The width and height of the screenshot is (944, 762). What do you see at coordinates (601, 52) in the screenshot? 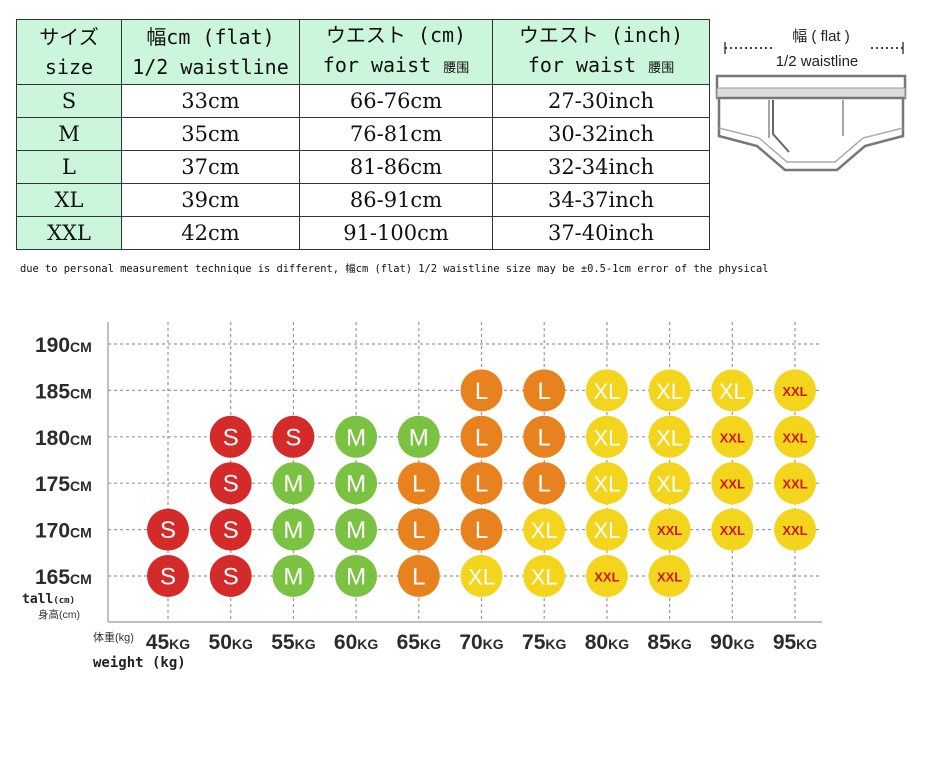
I see `header-waist-inch: ウエスト (inch) for waist 腰围` at bounding box center [601, 52].